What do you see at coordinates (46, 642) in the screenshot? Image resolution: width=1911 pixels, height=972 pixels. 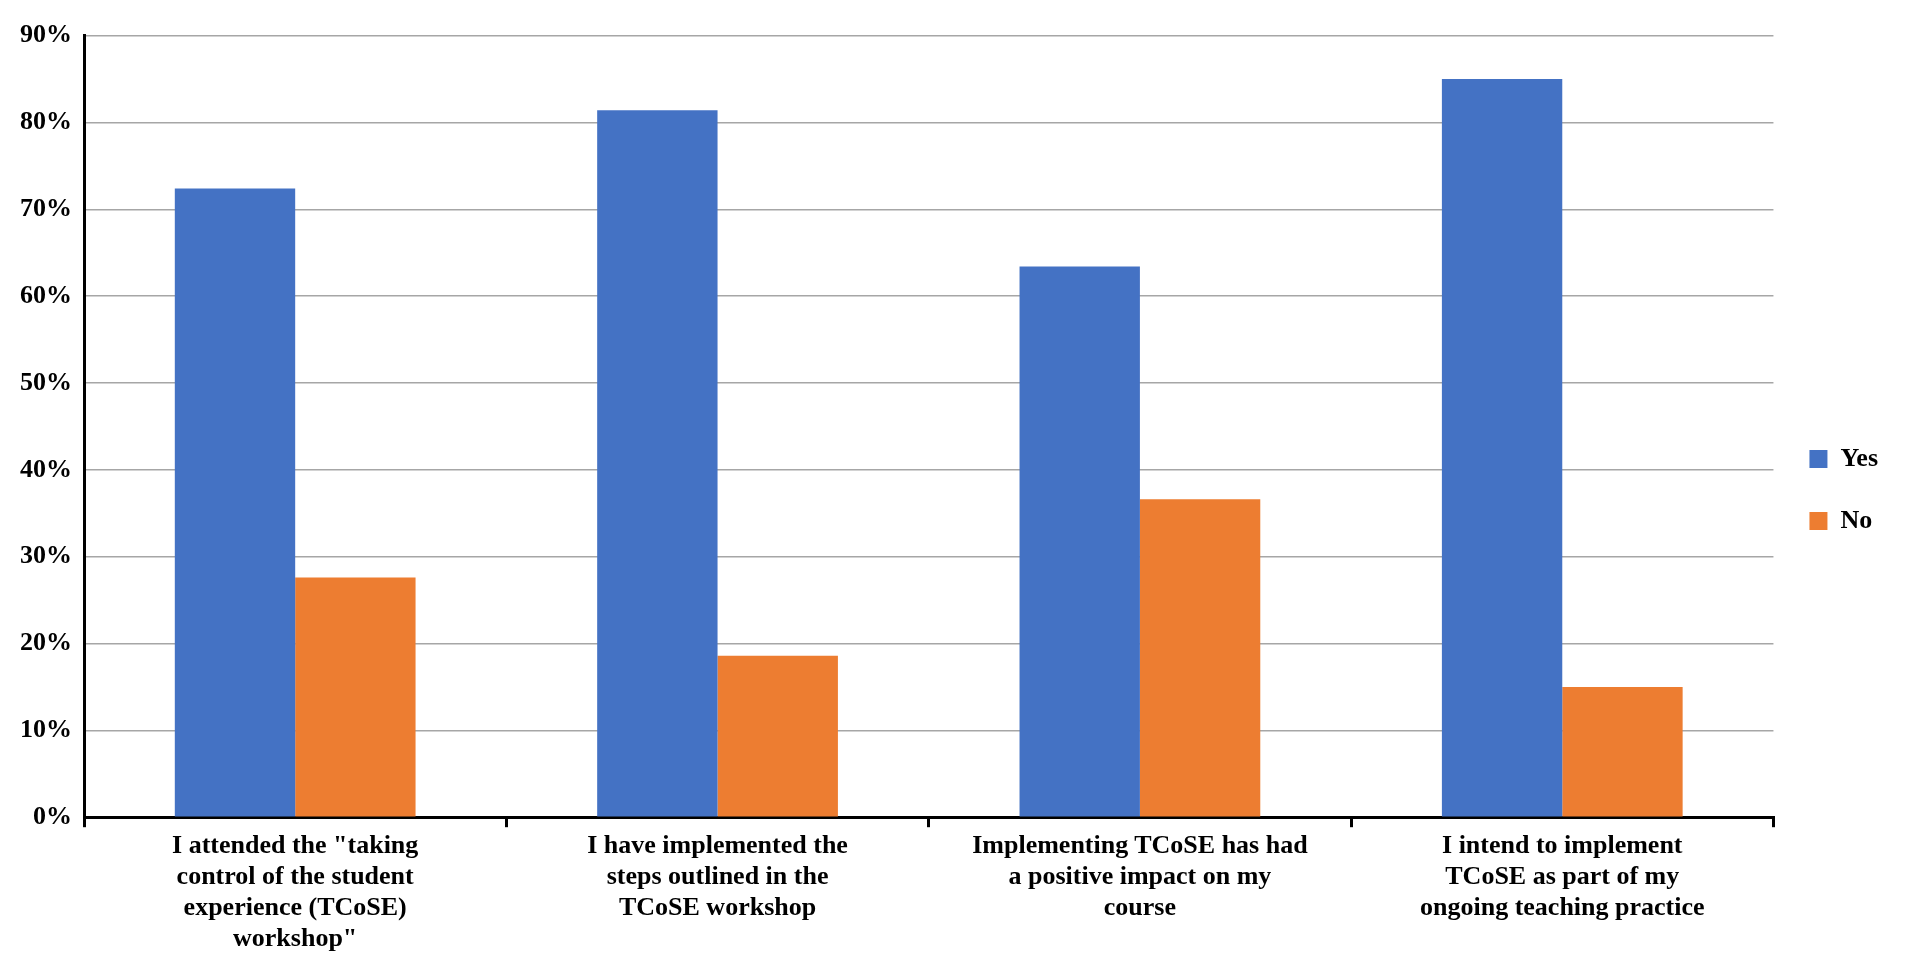 I see `y-tick-label: 20%` at bounding box center [46, 642].